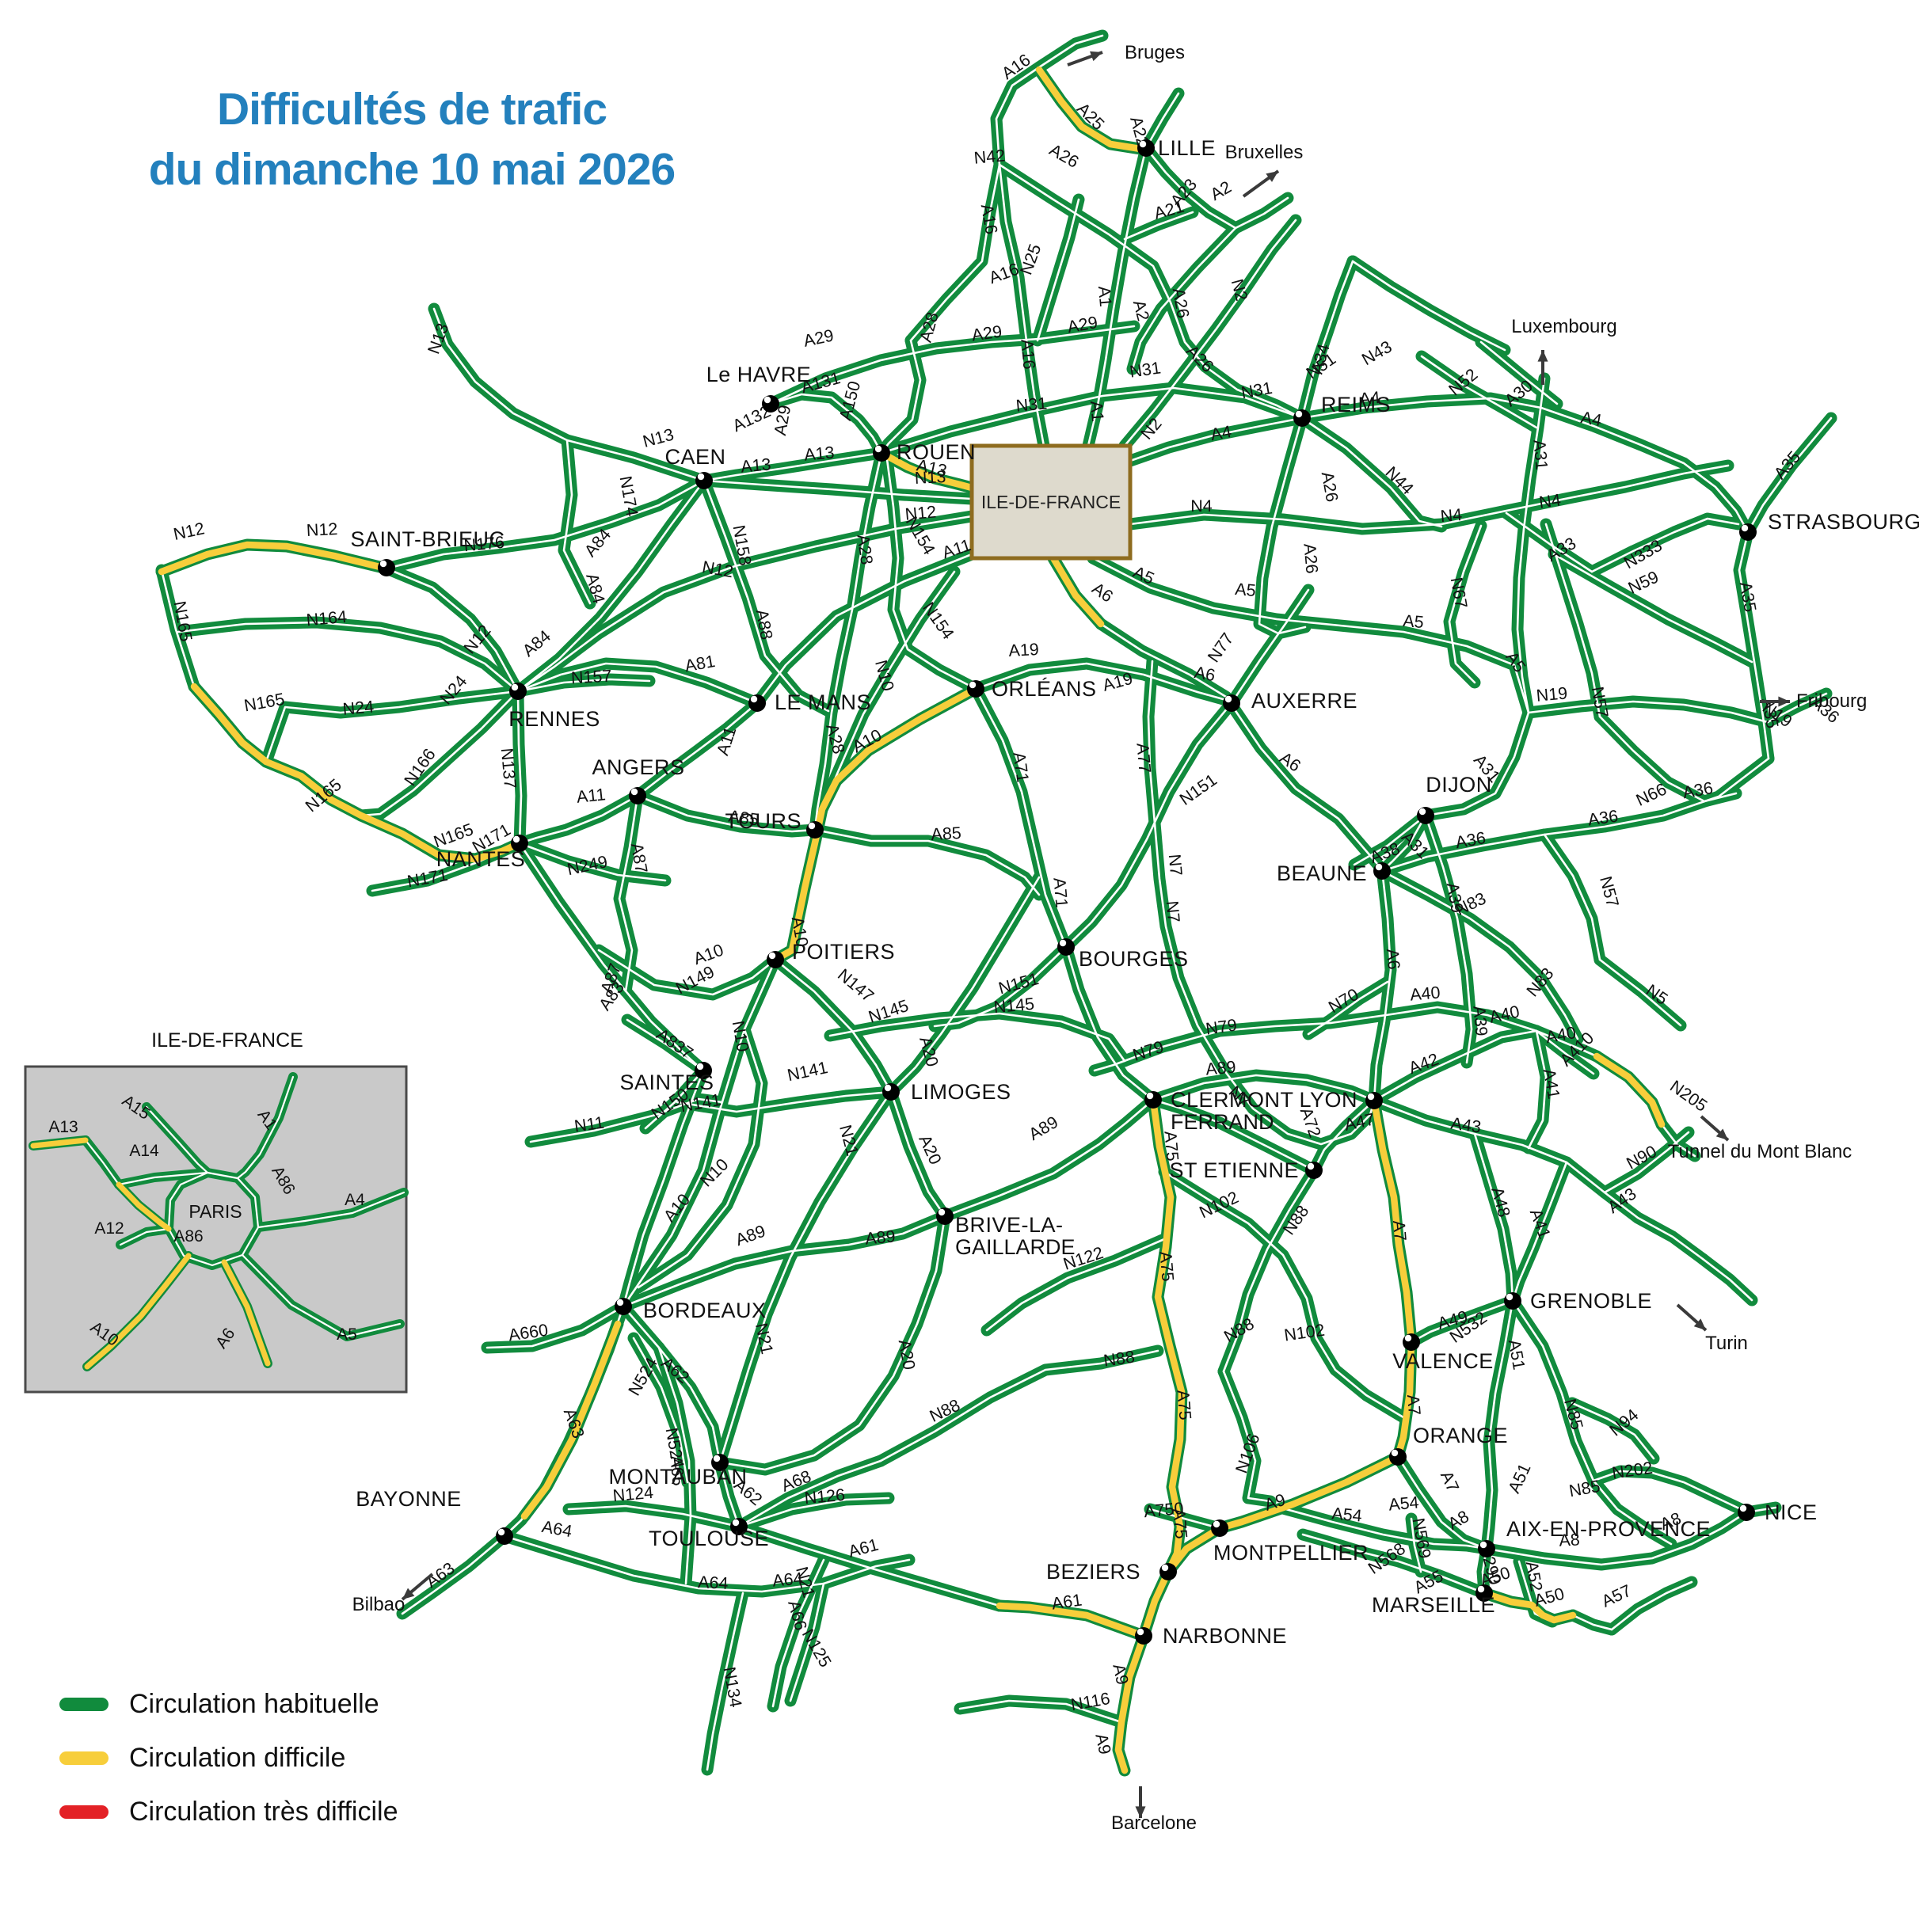 This screenshot has height=1932, width=1919. What do you see at coordinates (1021, 767) in the screenshot?
I see `road-label-a71: A71` at bounding box center [1021, 767].